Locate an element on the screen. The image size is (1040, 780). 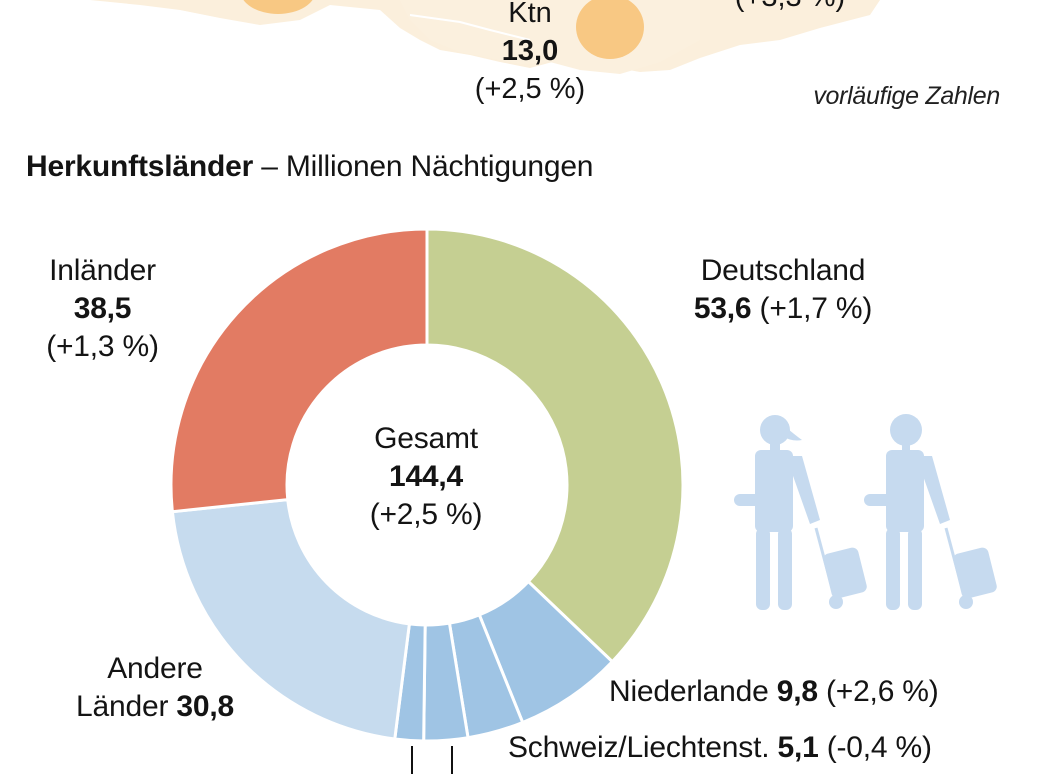
austria-map-fragment is located at coordinates (485, 37).